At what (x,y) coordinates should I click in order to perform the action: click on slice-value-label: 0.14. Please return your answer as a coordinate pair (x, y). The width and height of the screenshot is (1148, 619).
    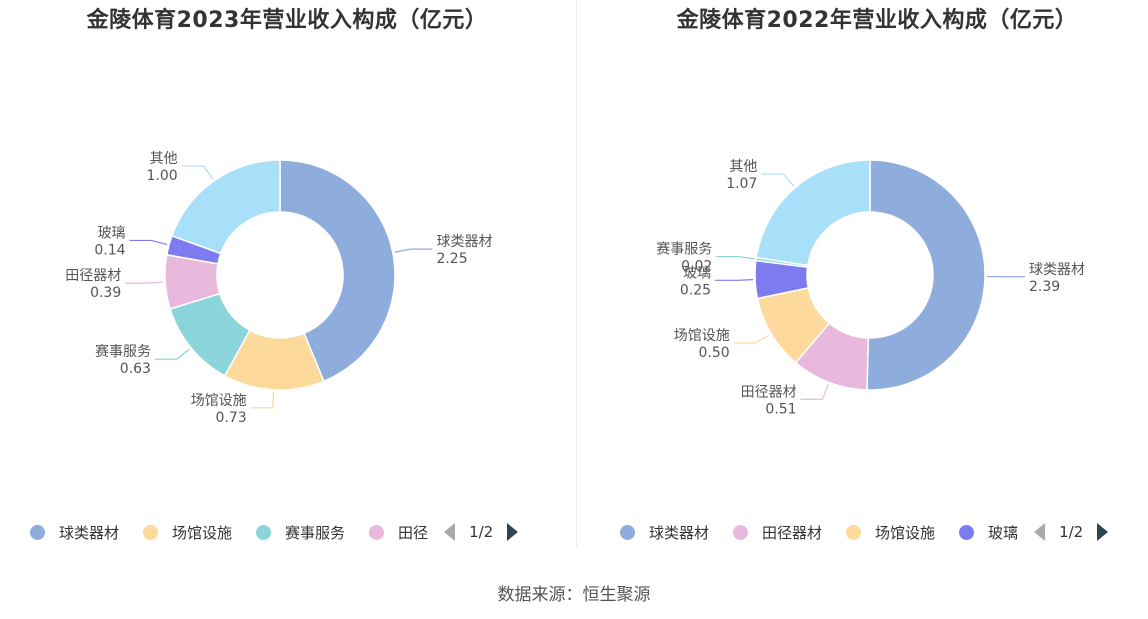
    Looking at the image, I should click on (109, 250).